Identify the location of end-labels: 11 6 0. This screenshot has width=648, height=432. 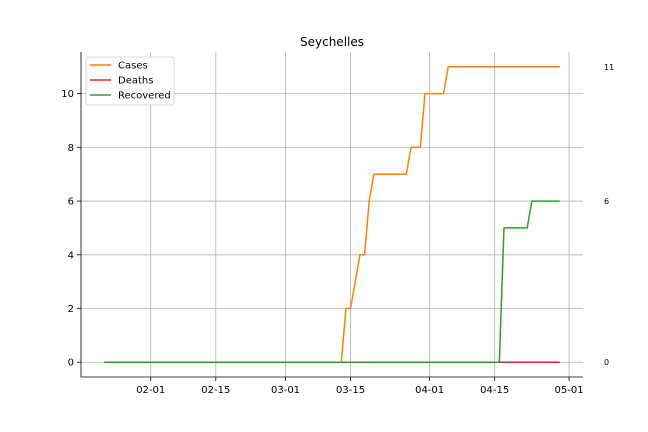
(609, 215).